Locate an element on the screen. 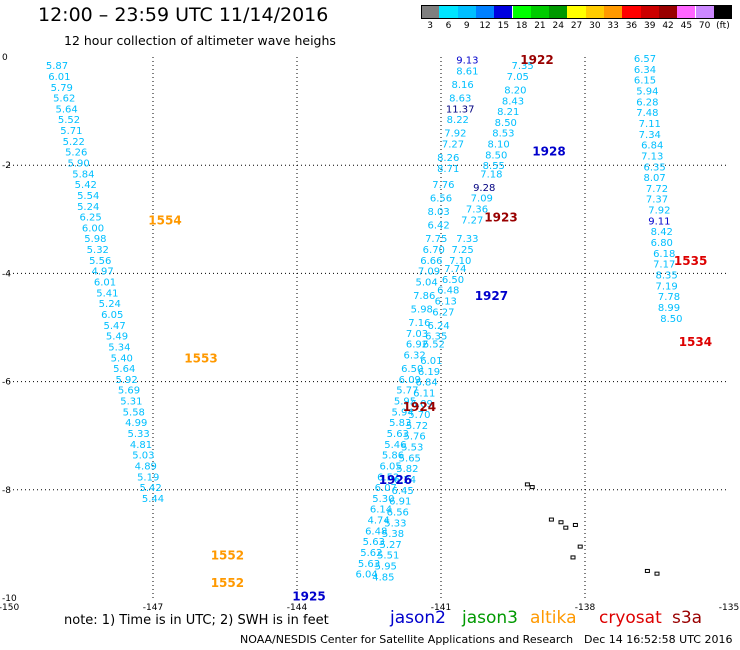  swh-value: 7.74 is located at coordinates (455, 269).